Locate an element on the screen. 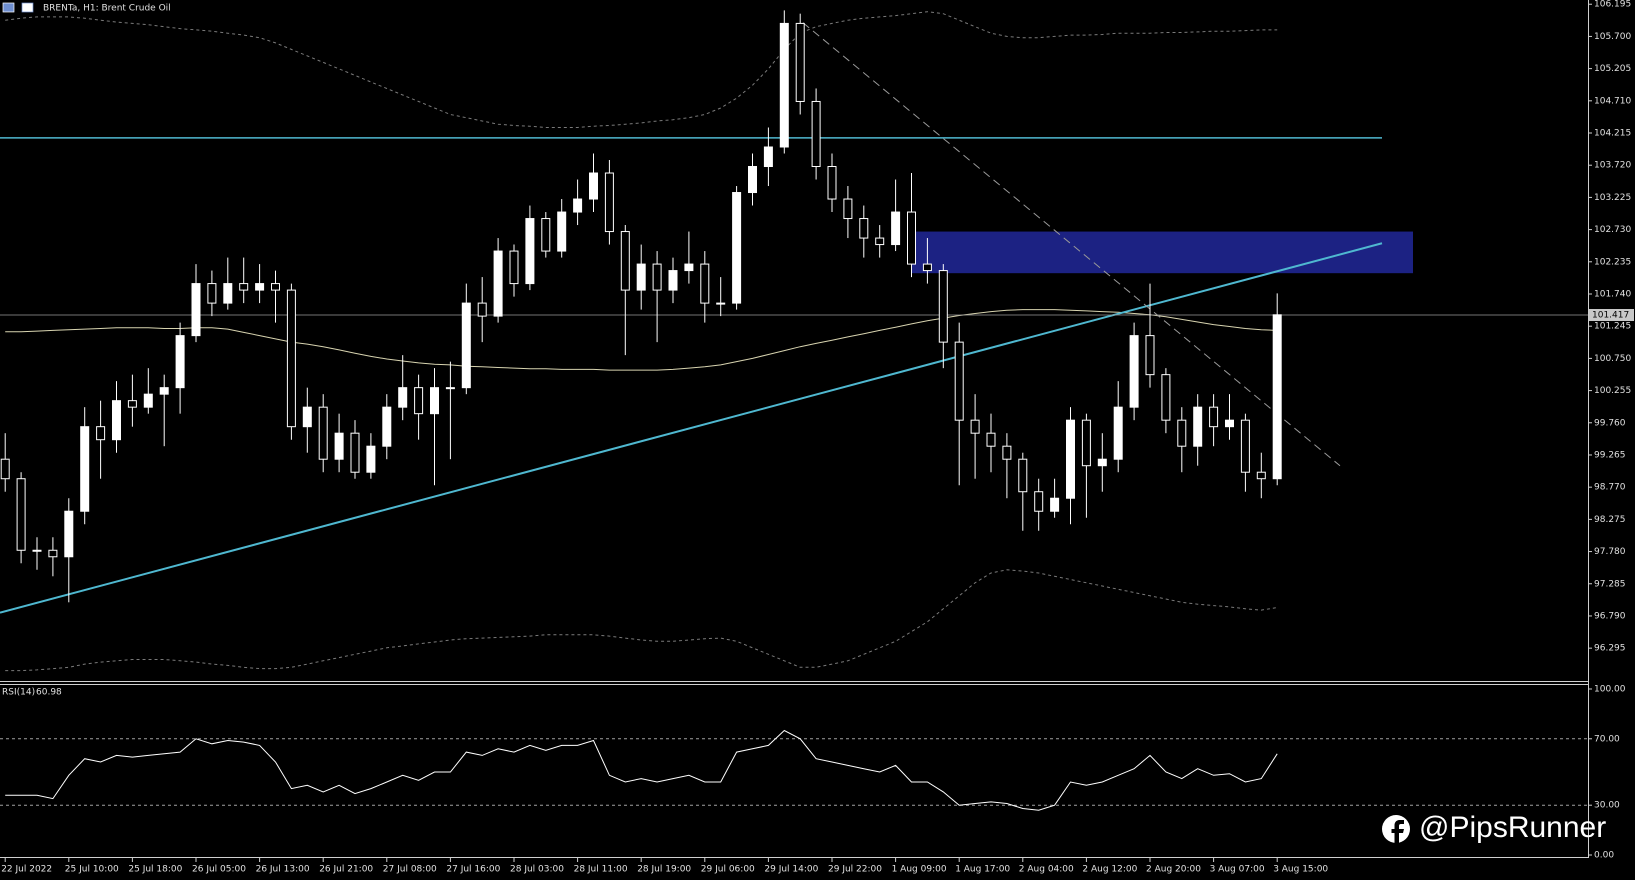 This screenshot has width=1635, height=880. y-tick-label: 97.285 is located at coordinates (1610, 584).